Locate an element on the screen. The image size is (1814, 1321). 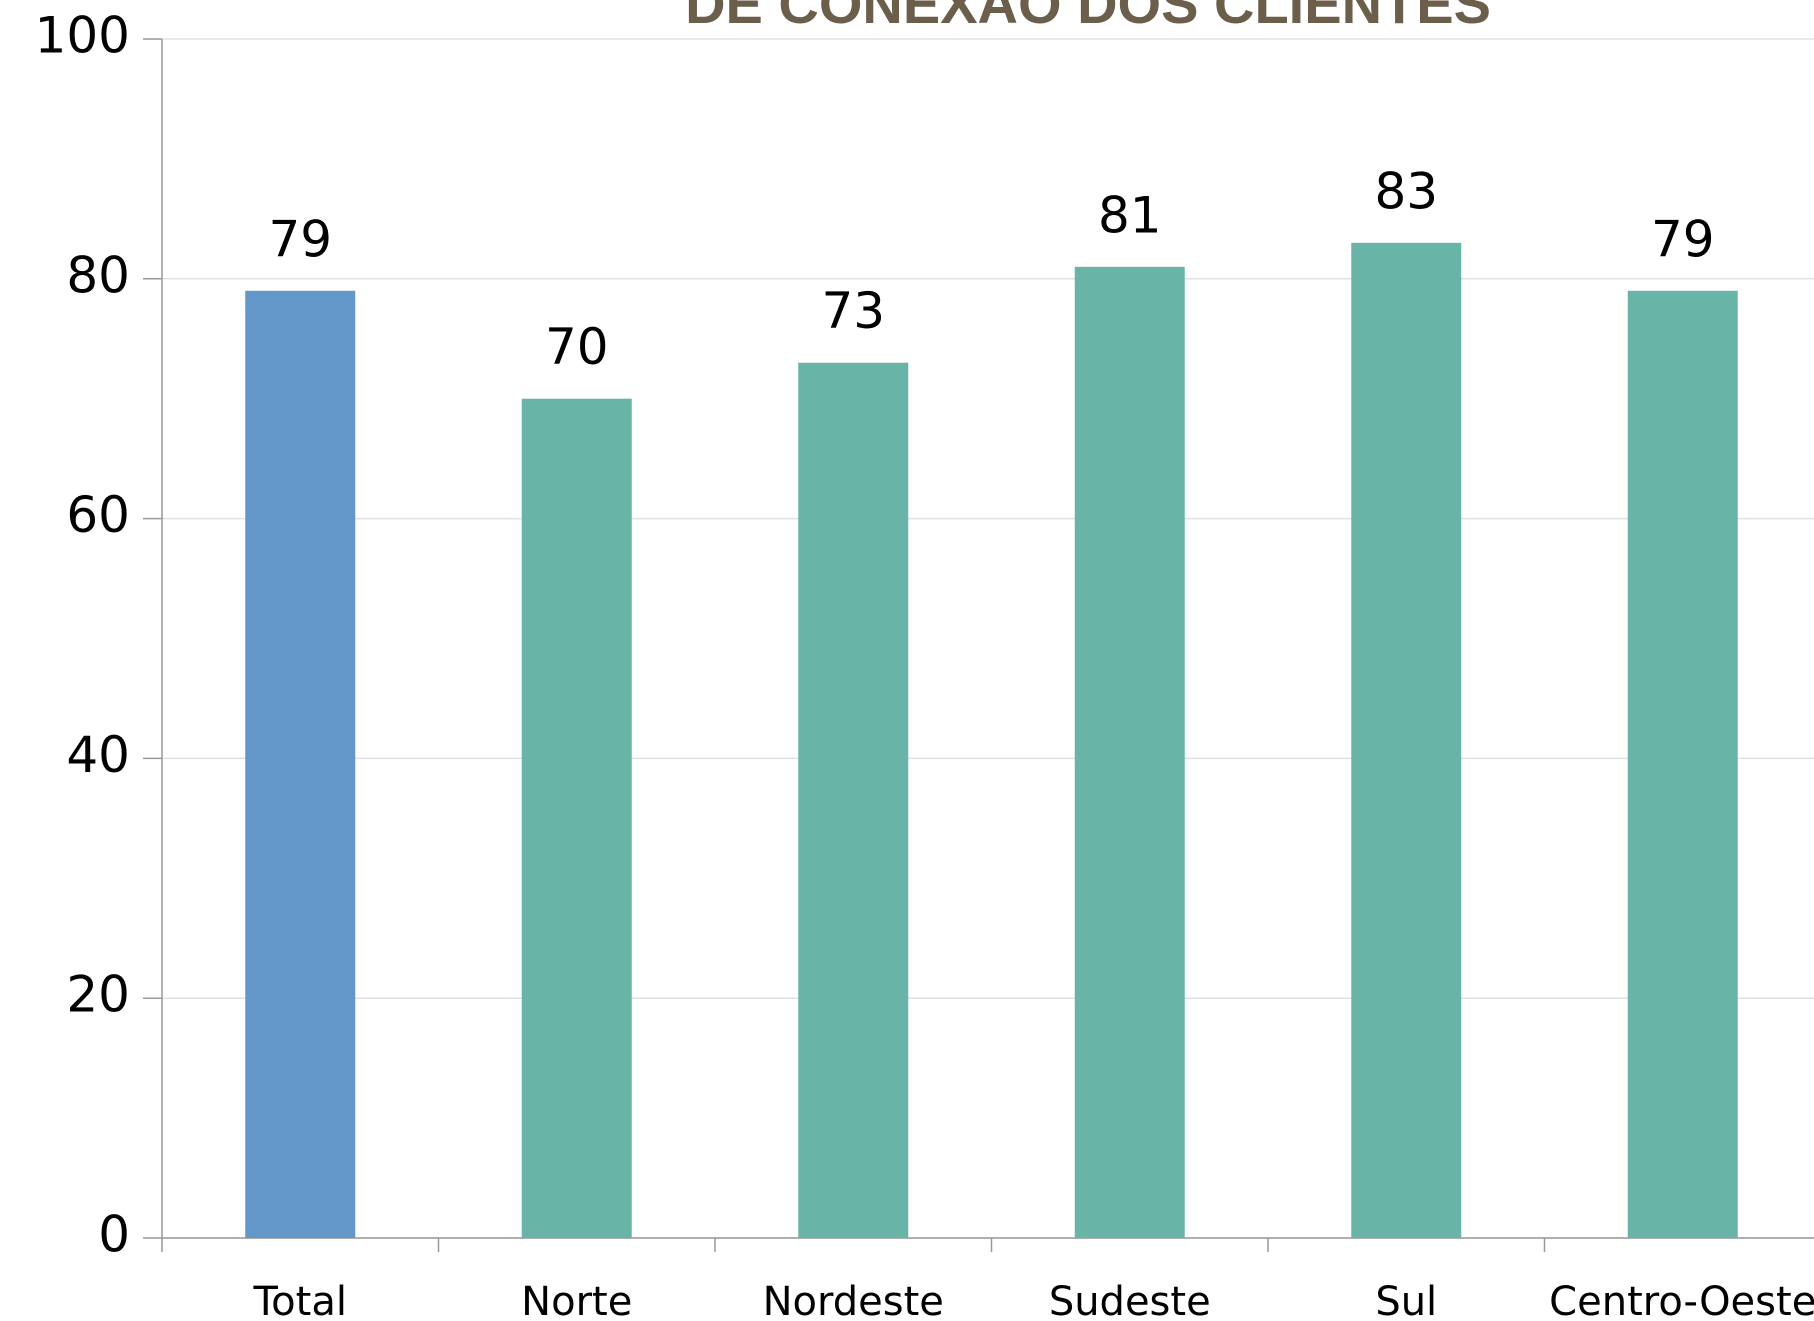
value-label: 81 is located at coordinates (1130, 215).